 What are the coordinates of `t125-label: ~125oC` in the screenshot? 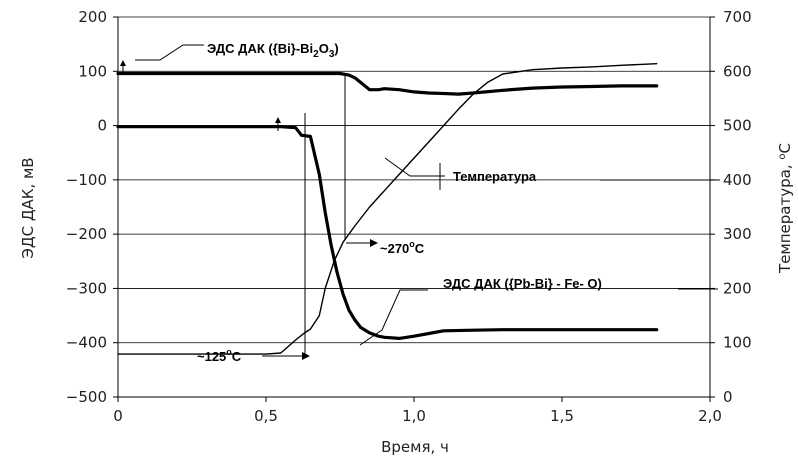 It's located at (219, 355).